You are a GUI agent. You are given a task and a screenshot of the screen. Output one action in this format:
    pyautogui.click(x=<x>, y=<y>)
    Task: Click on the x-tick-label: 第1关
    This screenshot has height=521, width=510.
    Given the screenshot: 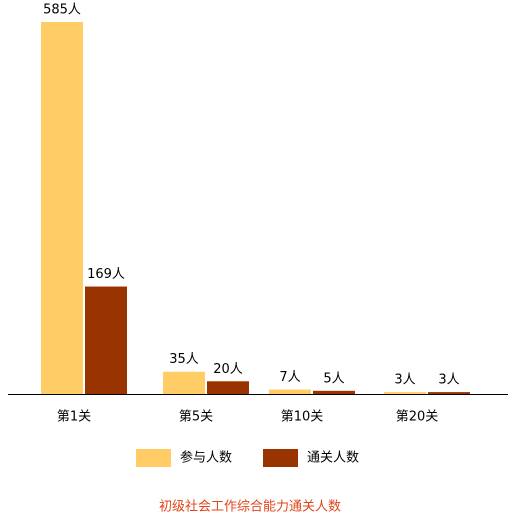 What is the action you would take?
    pyautogui.click(x=74, y=417)
    